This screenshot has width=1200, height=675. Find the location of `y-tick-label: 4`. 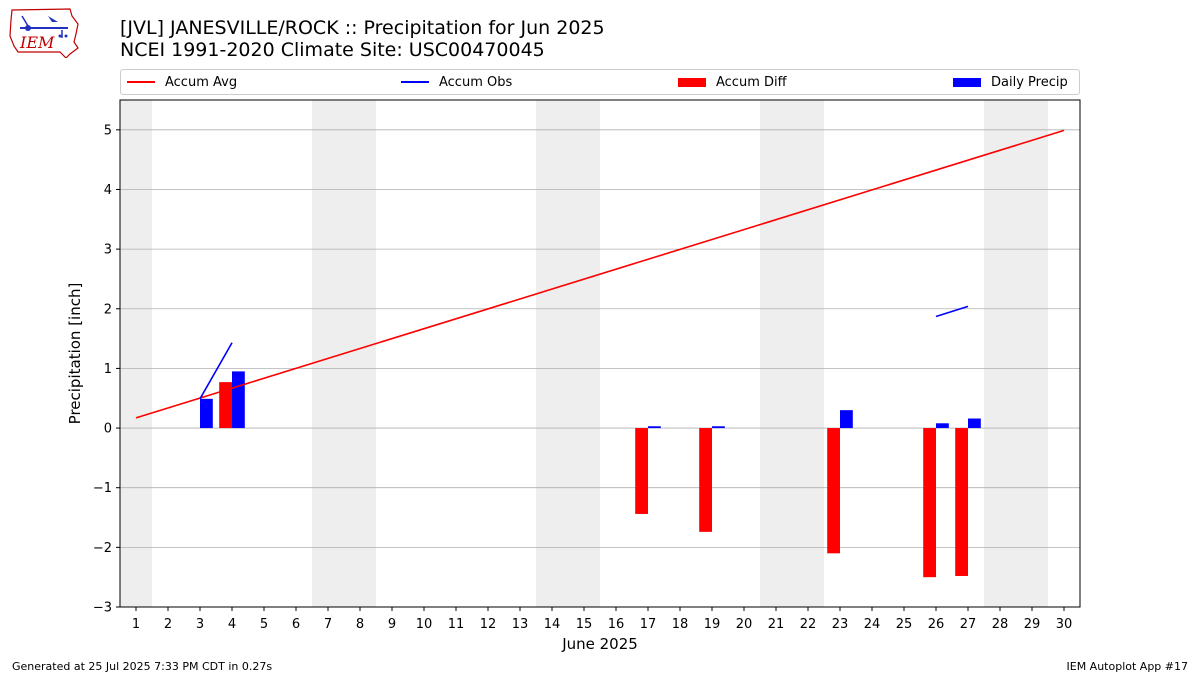

y-tick-label: 4 is located at coordinates (108, 190).